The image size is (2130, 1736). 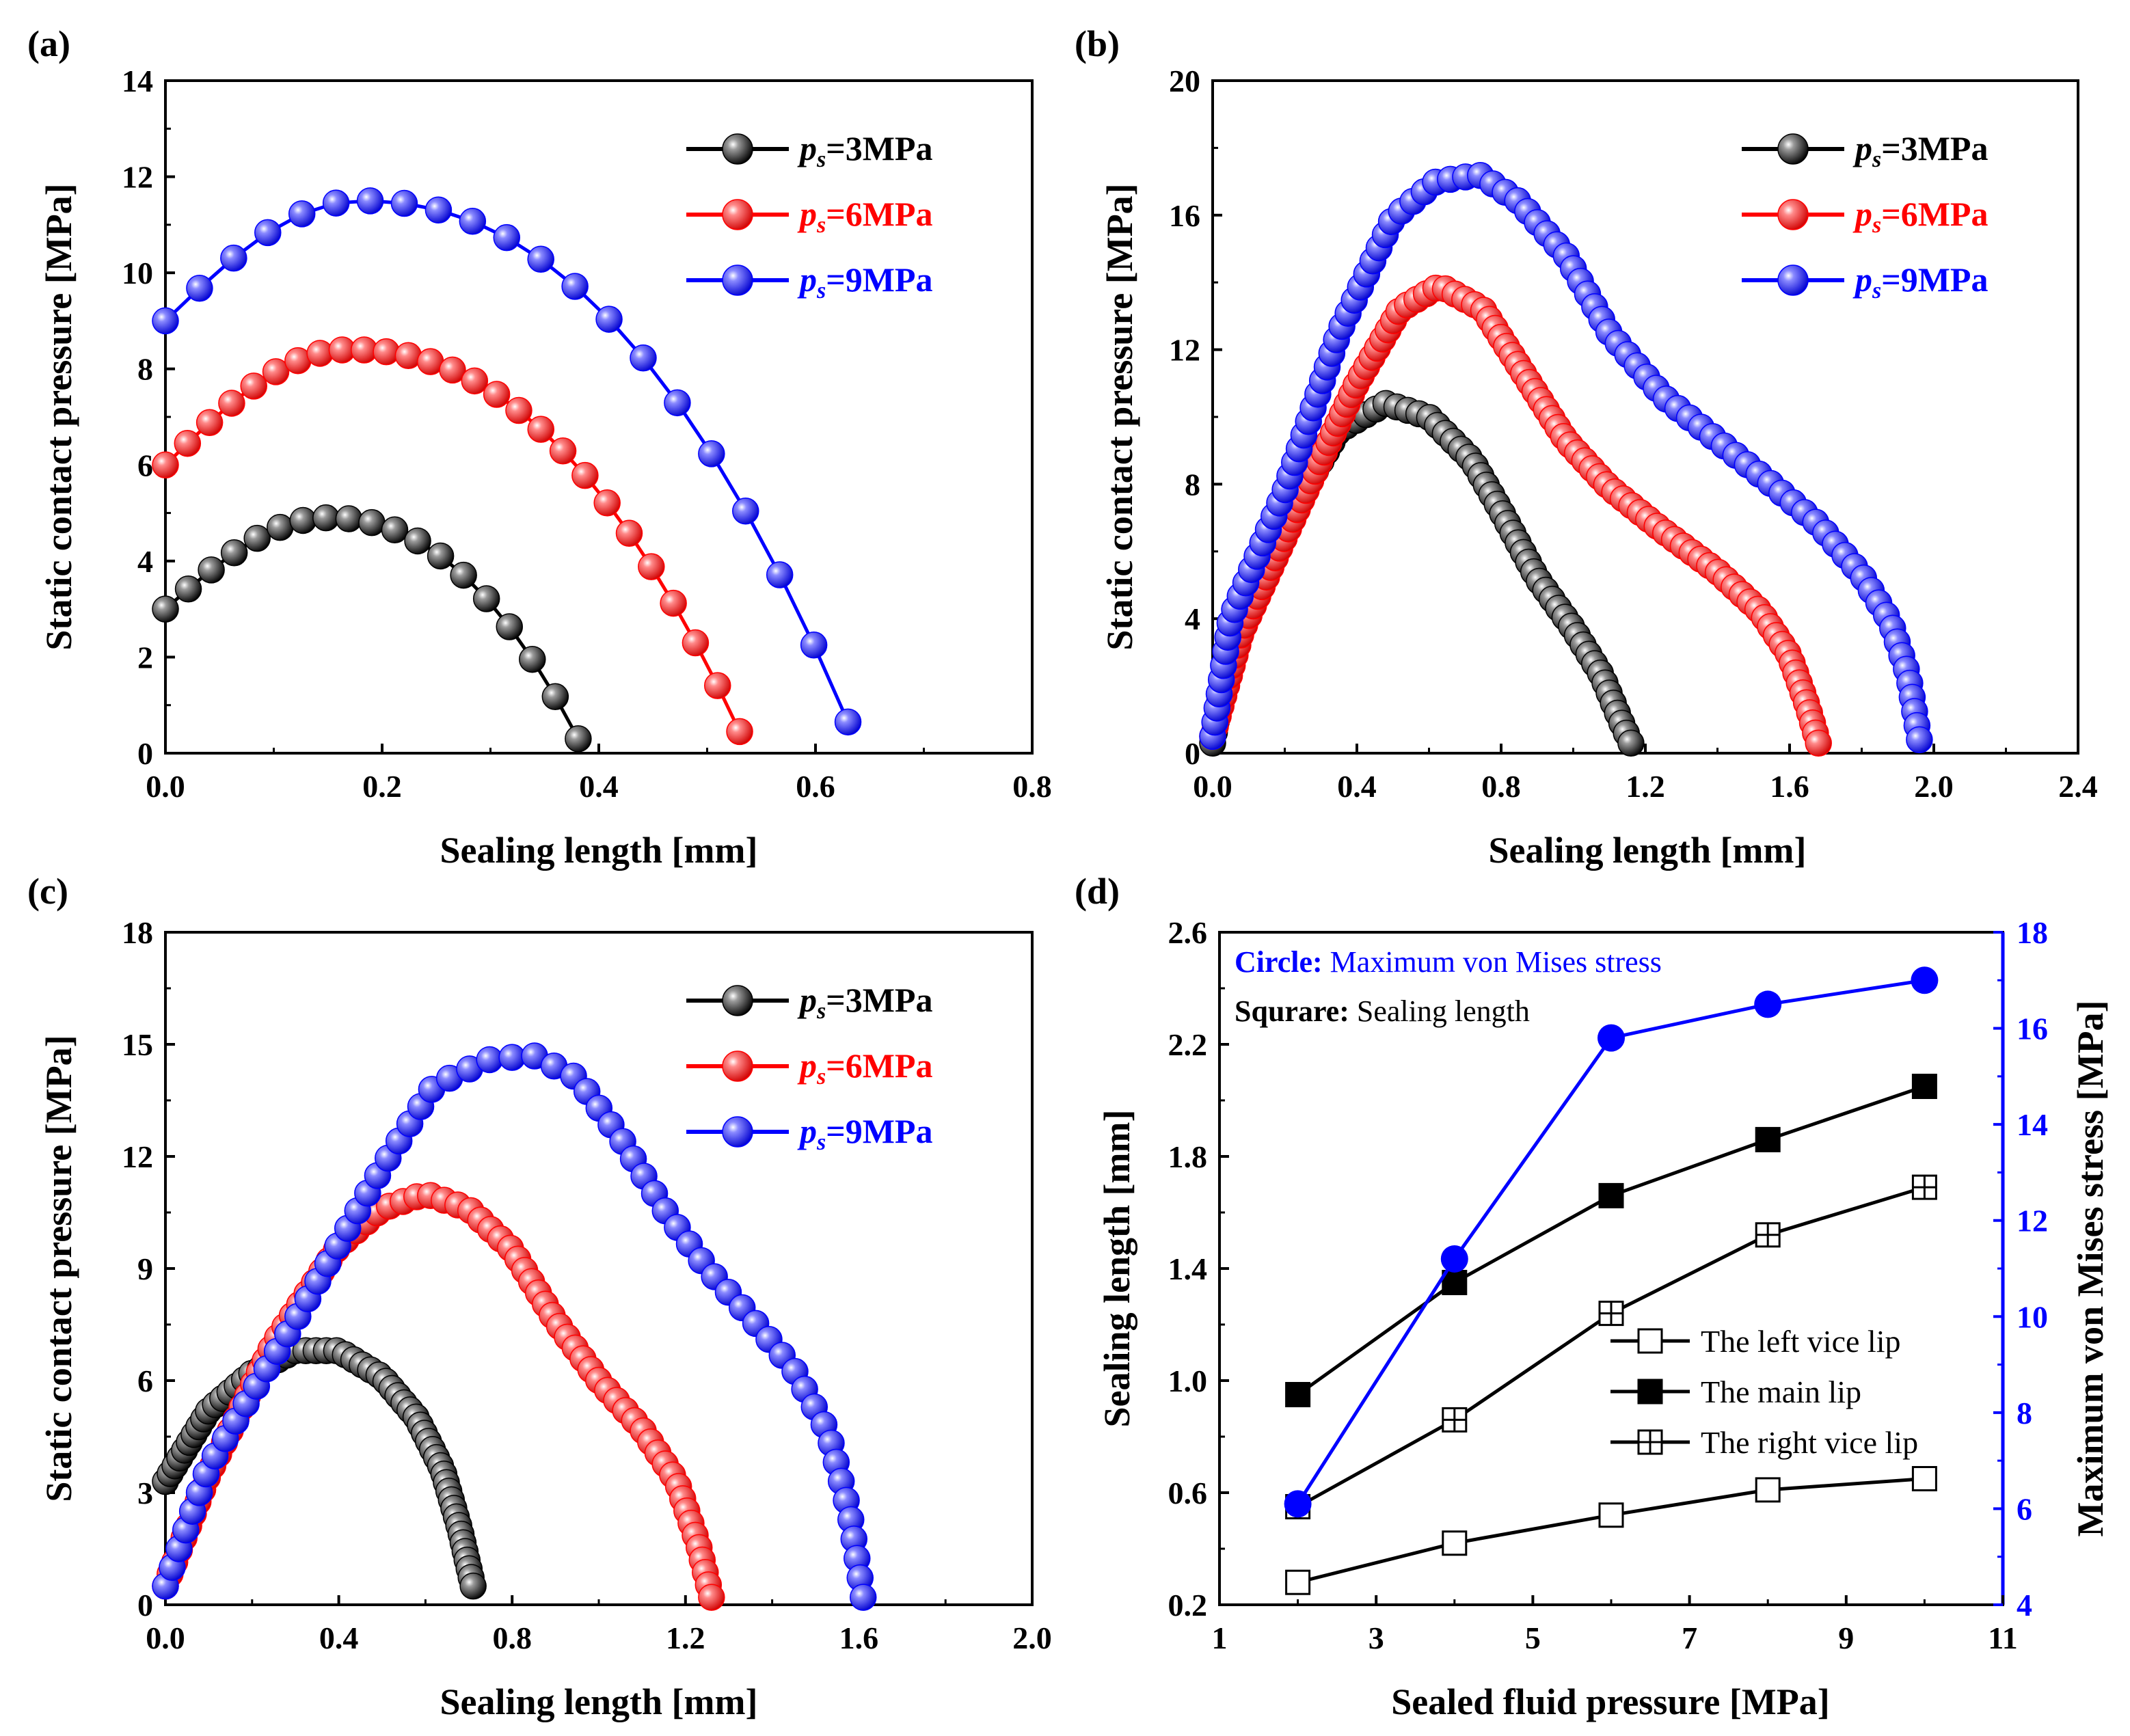 I want to click on legend-value-b: =6MPa, so click(x=1934, y=214).